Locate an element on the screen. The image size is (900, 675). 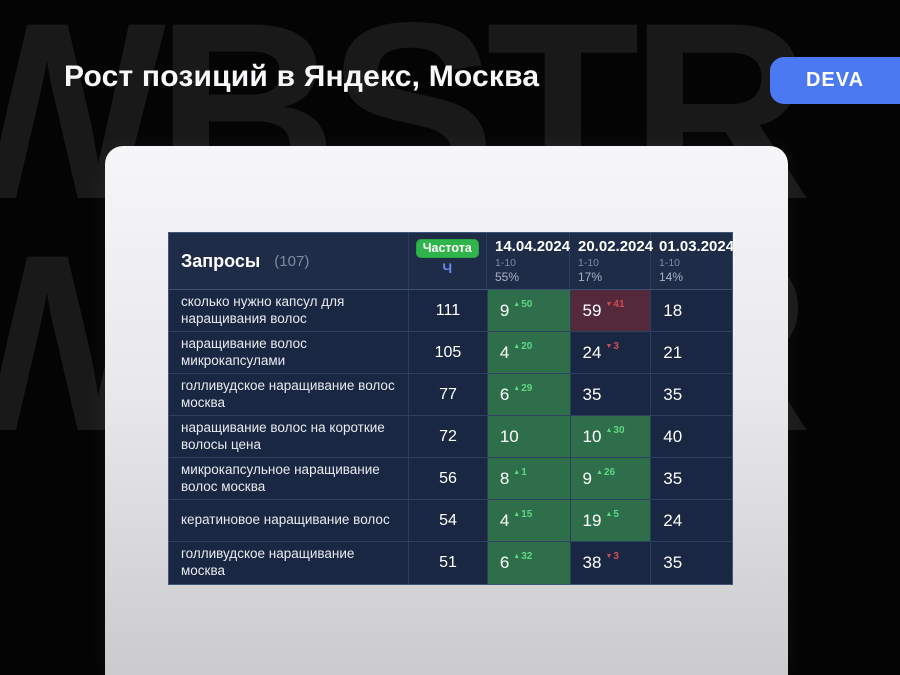
position-value: 38 is located at coordinates (592, 562).